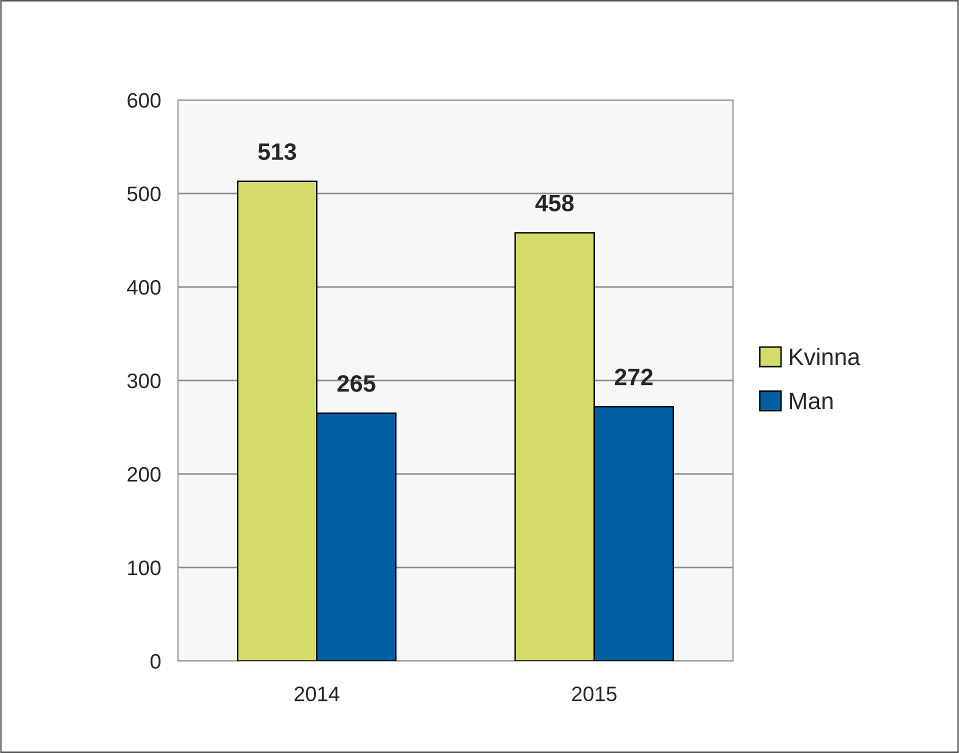 This screenshot has height=753, width=959. I want to click on y-tick-label: 300, so click(144, 381).